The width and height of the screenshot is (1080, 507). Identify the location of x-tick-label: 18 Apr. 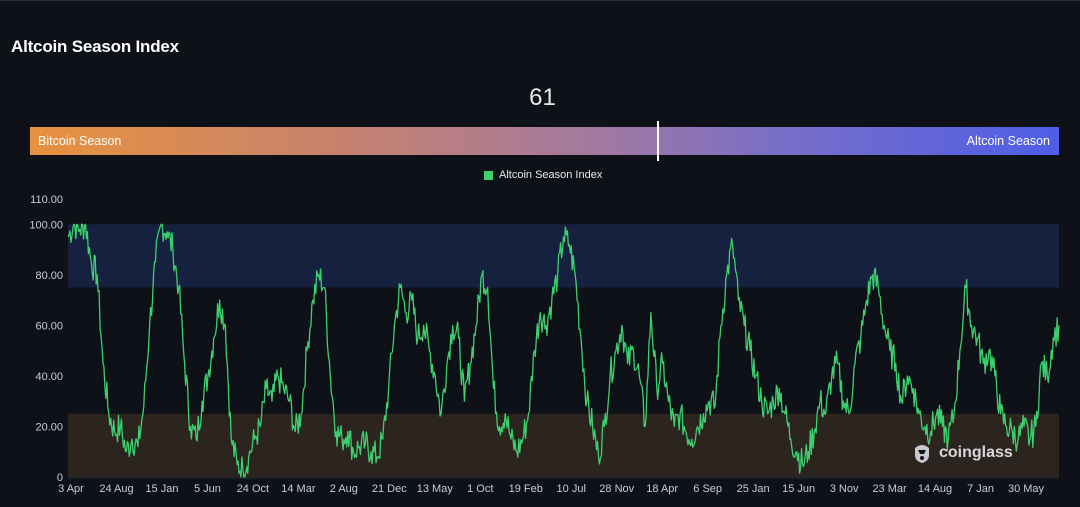
(662, 489).